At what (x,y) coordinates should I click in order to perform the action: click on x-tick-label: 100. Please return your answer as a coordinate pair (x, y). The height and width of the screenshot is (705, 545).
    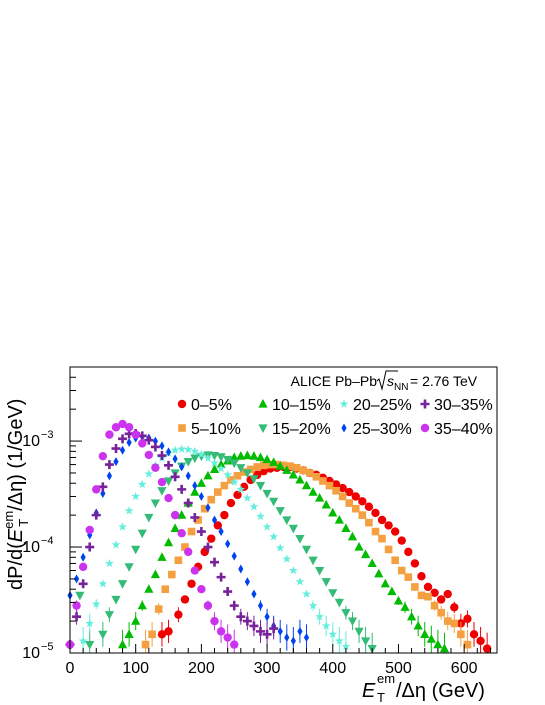
    Looking at the image, I should click on (135, 668).